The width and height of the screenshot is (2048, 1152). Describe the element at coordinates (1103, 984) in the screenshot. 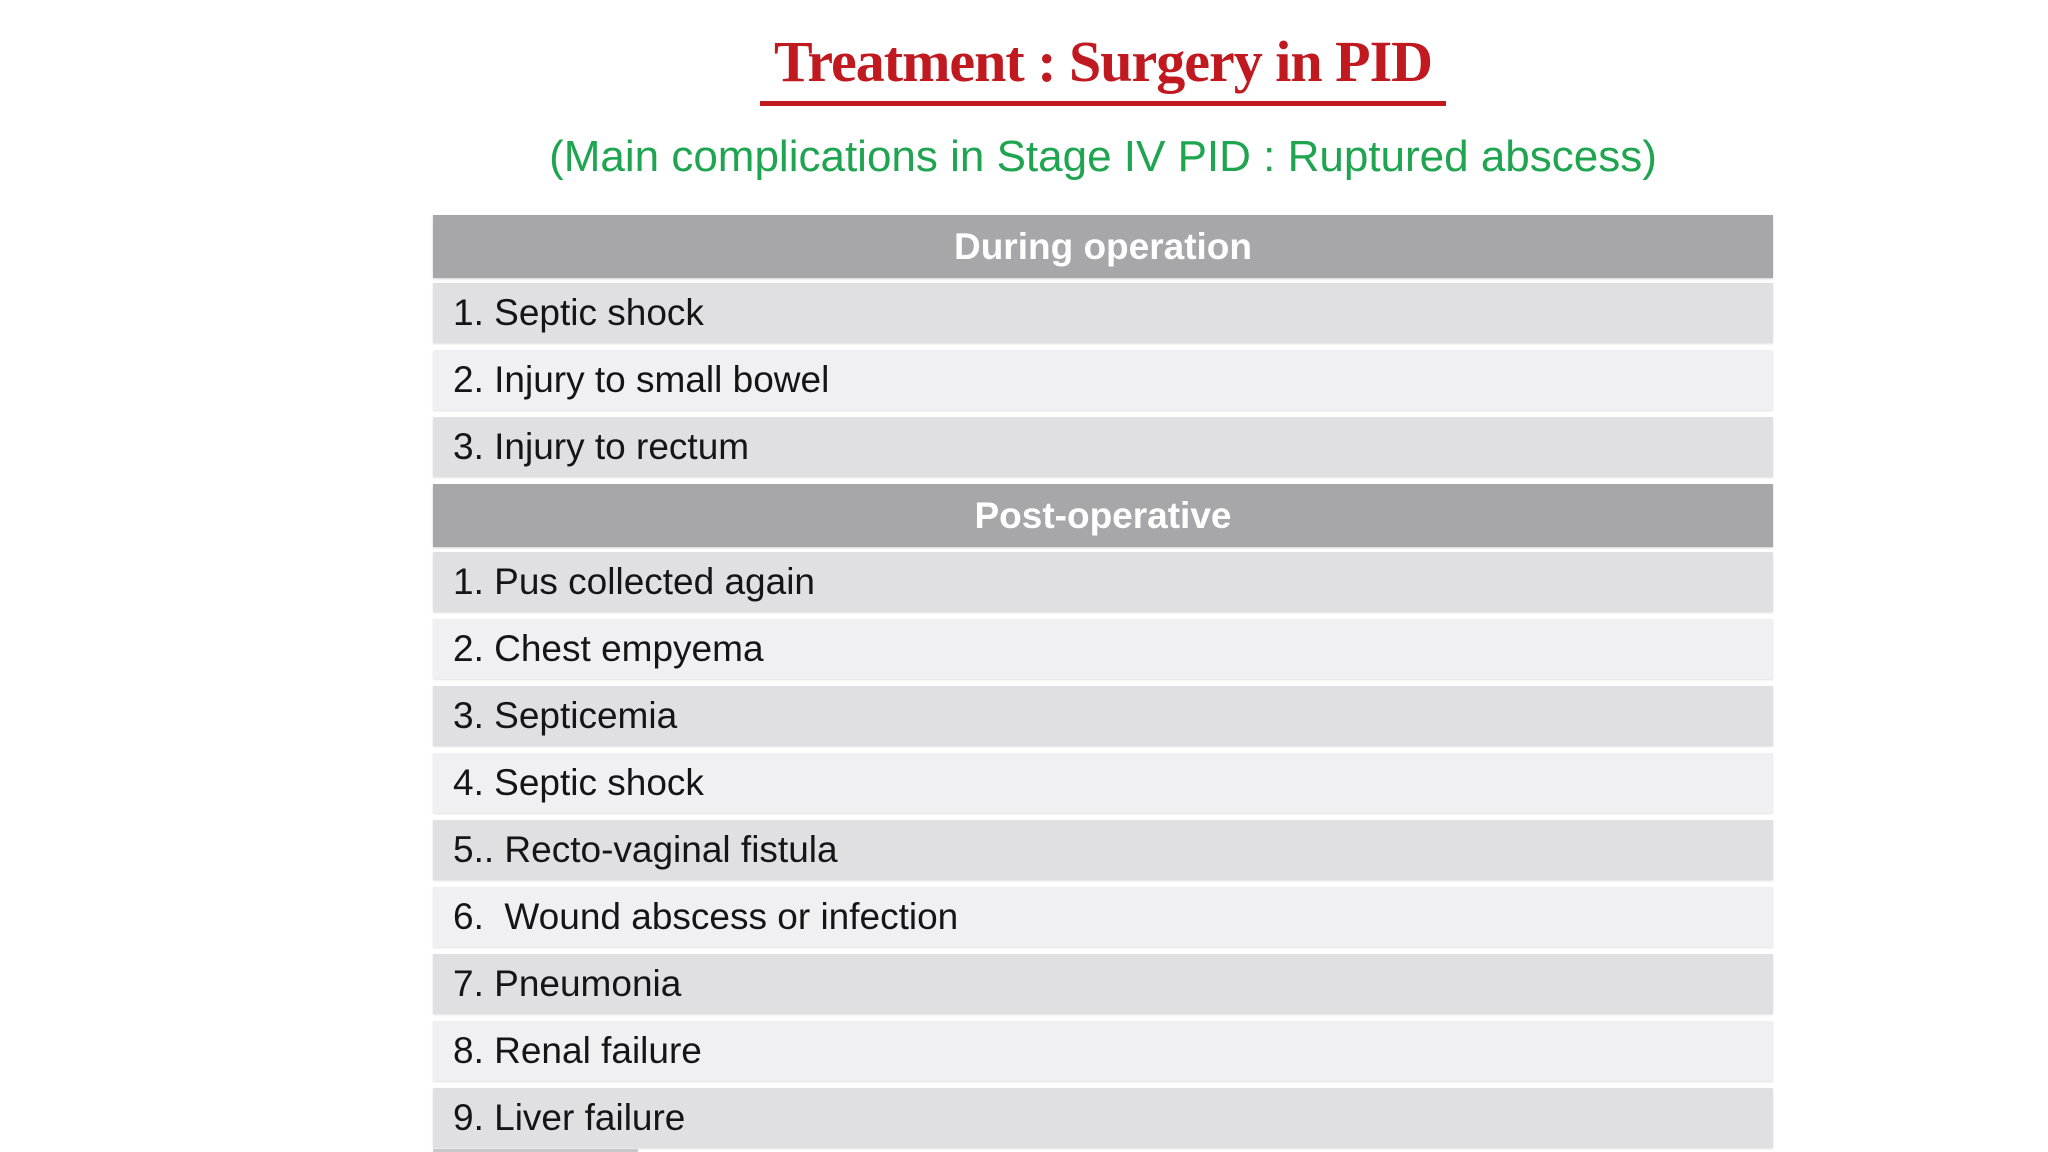

I see `table-row: 7. Pneumonia` at that location.